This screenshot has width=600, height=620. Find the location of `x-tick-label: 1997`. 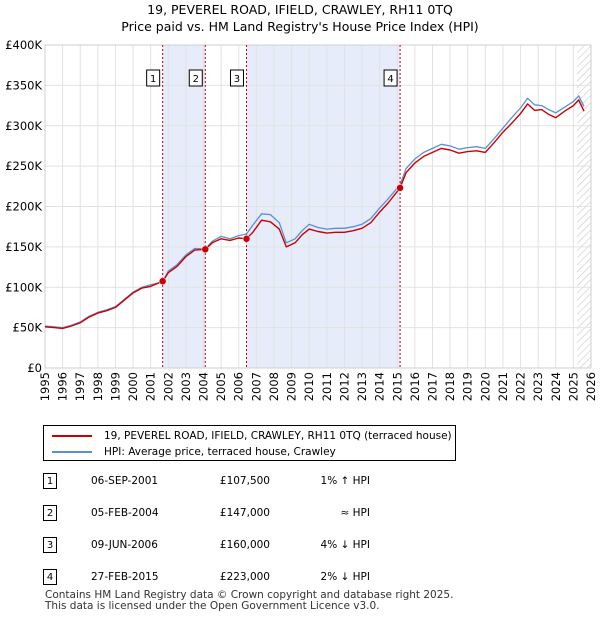

x-tick-label: 1997 is located at coordinates (80, 386).